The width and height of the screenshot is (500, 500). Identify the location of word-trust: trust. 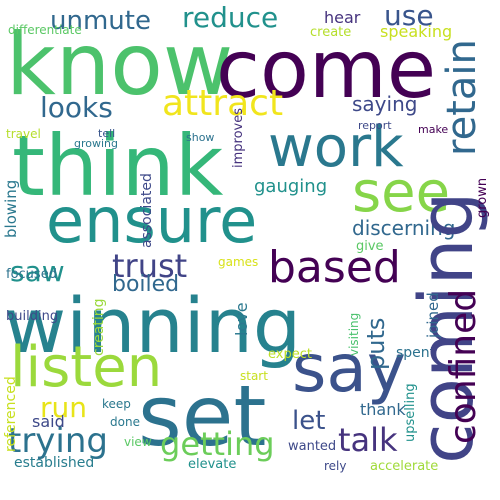
(150, 266).